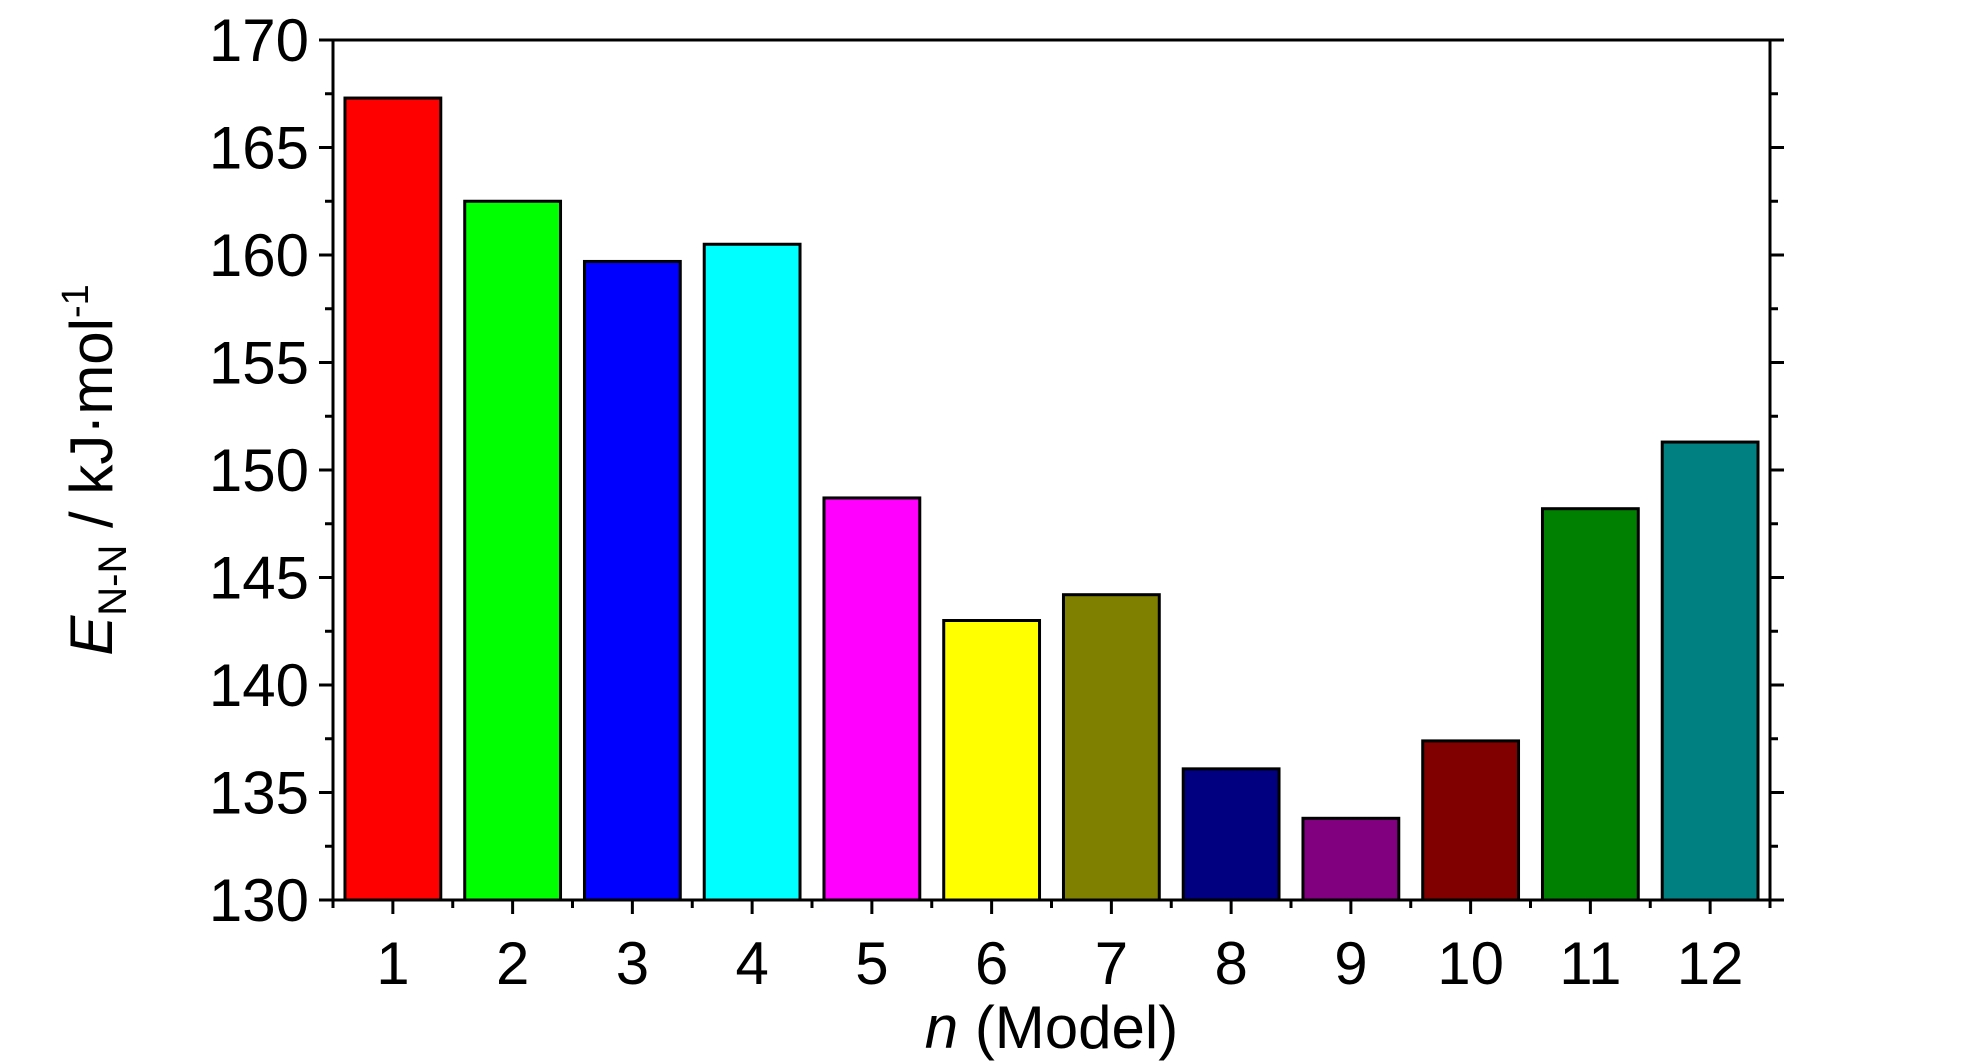 Image resolution: width=1984 pixels, height=1063 pixels. What do you see at coordinates (1068, 1027) in the screenshot?
I see `x-axis-label-text: (Model)` at bounding box center [1068, 1027].